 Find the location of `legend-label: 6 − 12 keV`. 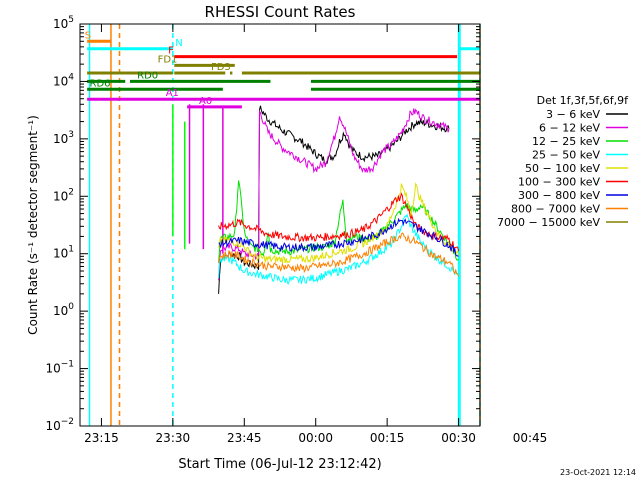

legend-label: 6 − 12 keV is located at coordinates (569, 128).